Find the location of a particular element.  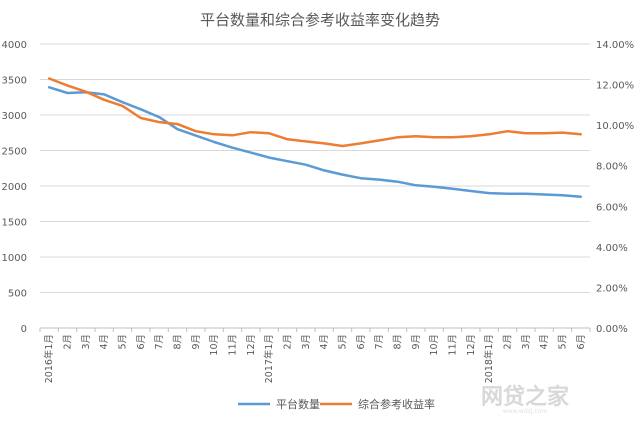

y-left-tick-label: 2500 is located at coordinates (14, 152).